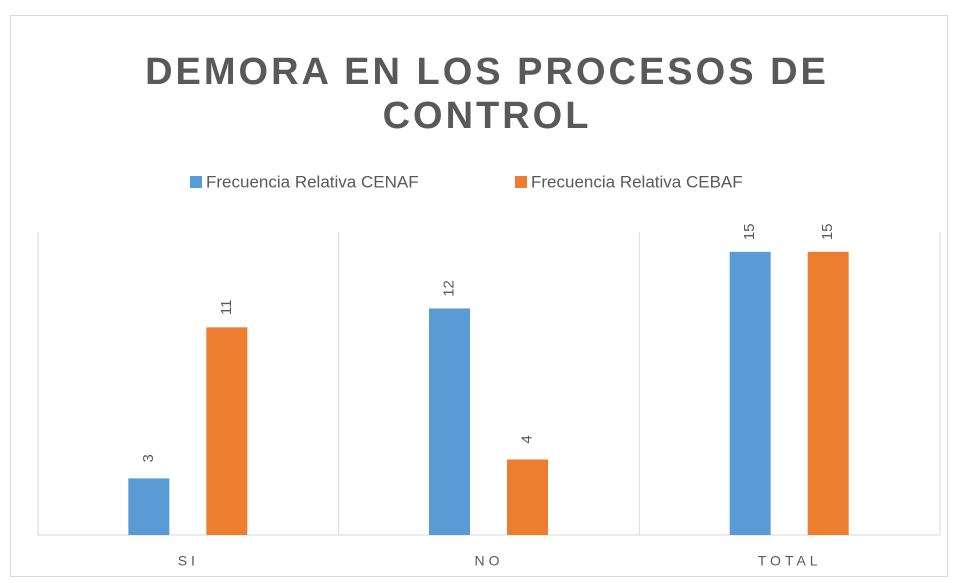 The image size is (957, 583). I want to click on x-tick-label: TOTAL, so click(790, 561).